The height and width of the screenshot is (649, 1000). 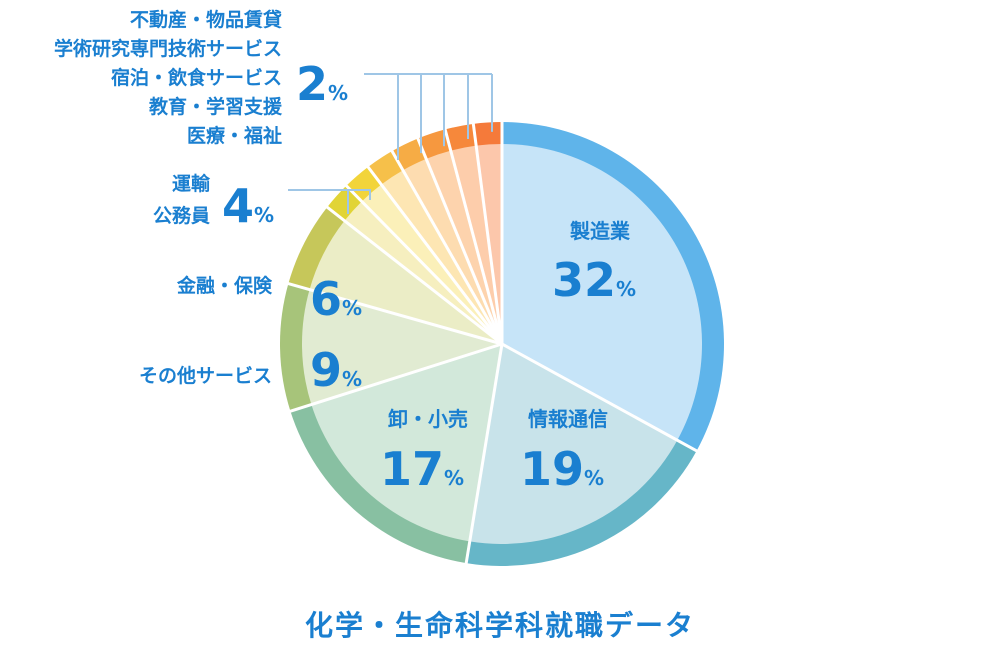 What do you see at coordinates (191, 183) in the screenshot?
I see `outside-label: 運輸` at bounding box center [191, 183].